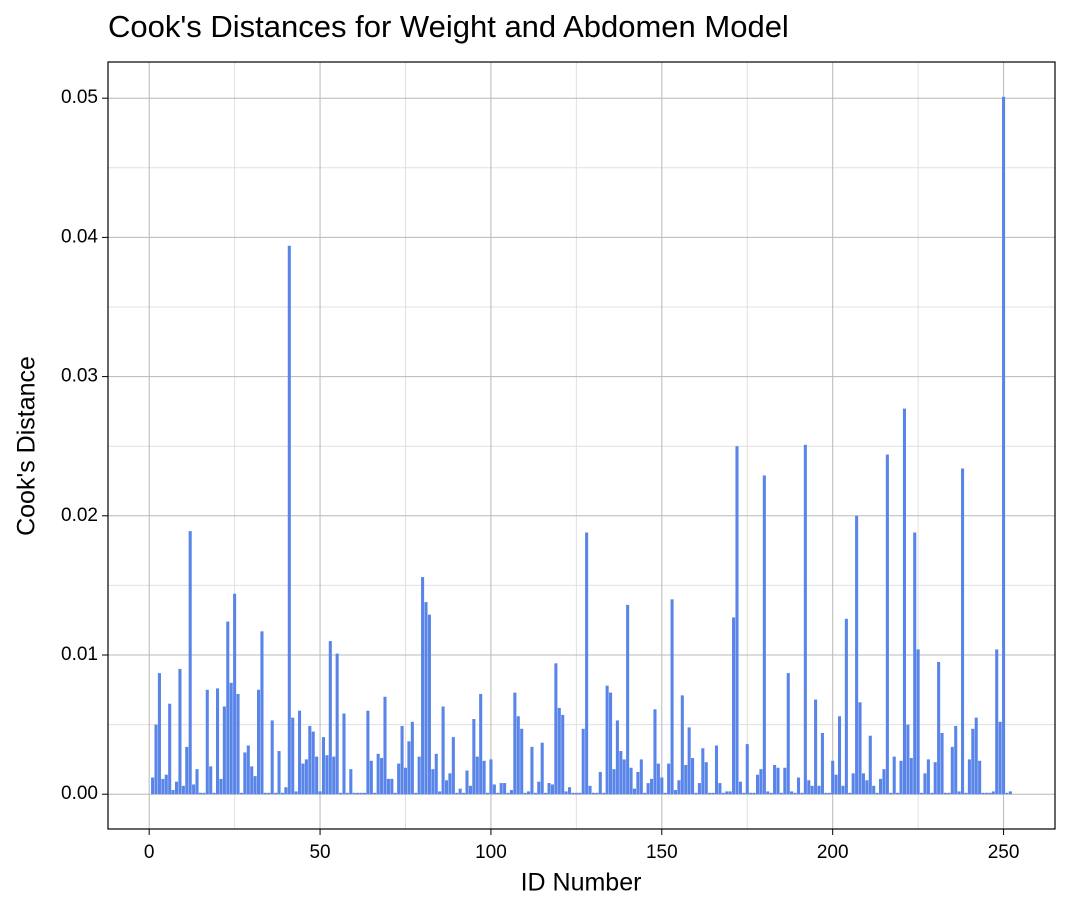 The image size is (1070, 914). Describe the element at coordinates (662, 852) in the screenshot. I see `x-tick-label: 150` at that location.